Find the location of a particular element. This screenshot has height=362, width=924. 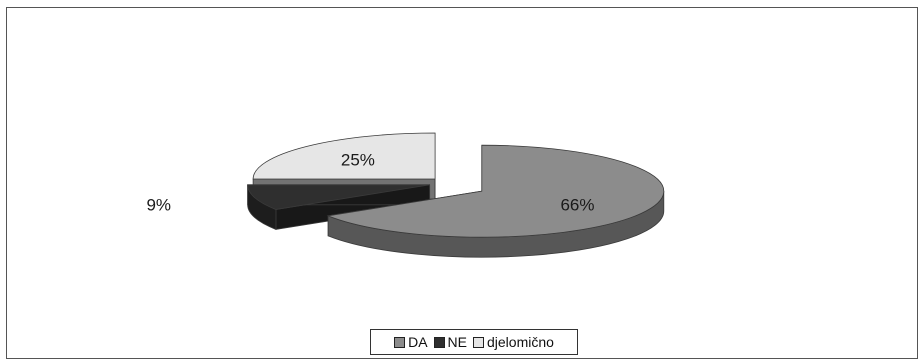

pie-labels: 66% 9% 25% is located at coordinates (370, 182).